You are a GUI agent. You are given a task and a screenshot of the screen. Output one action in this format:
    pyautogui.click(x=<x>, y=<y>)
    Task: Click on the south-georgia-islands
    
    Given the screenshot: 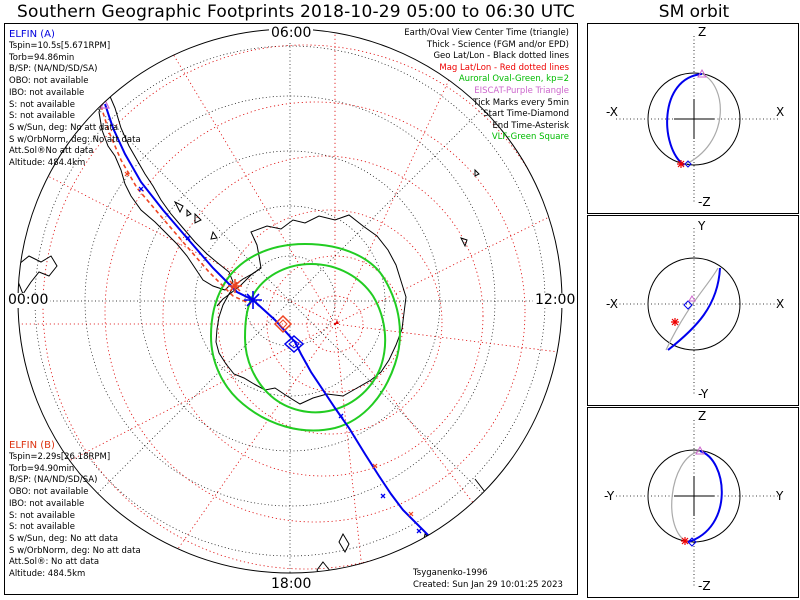 What is the action you would take?
    pyautogui.click(x=195, y=220)
    